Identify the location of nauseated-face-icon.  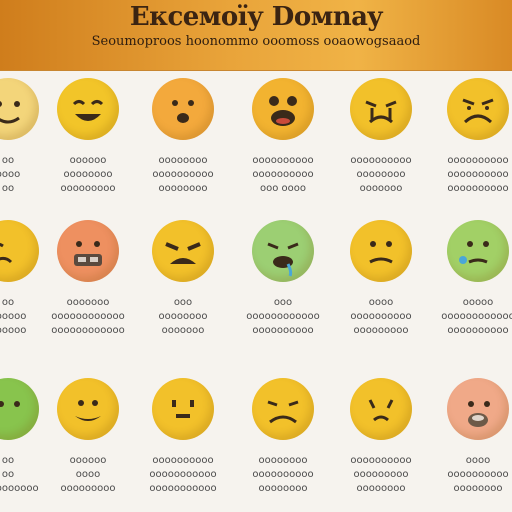
(283, 251).